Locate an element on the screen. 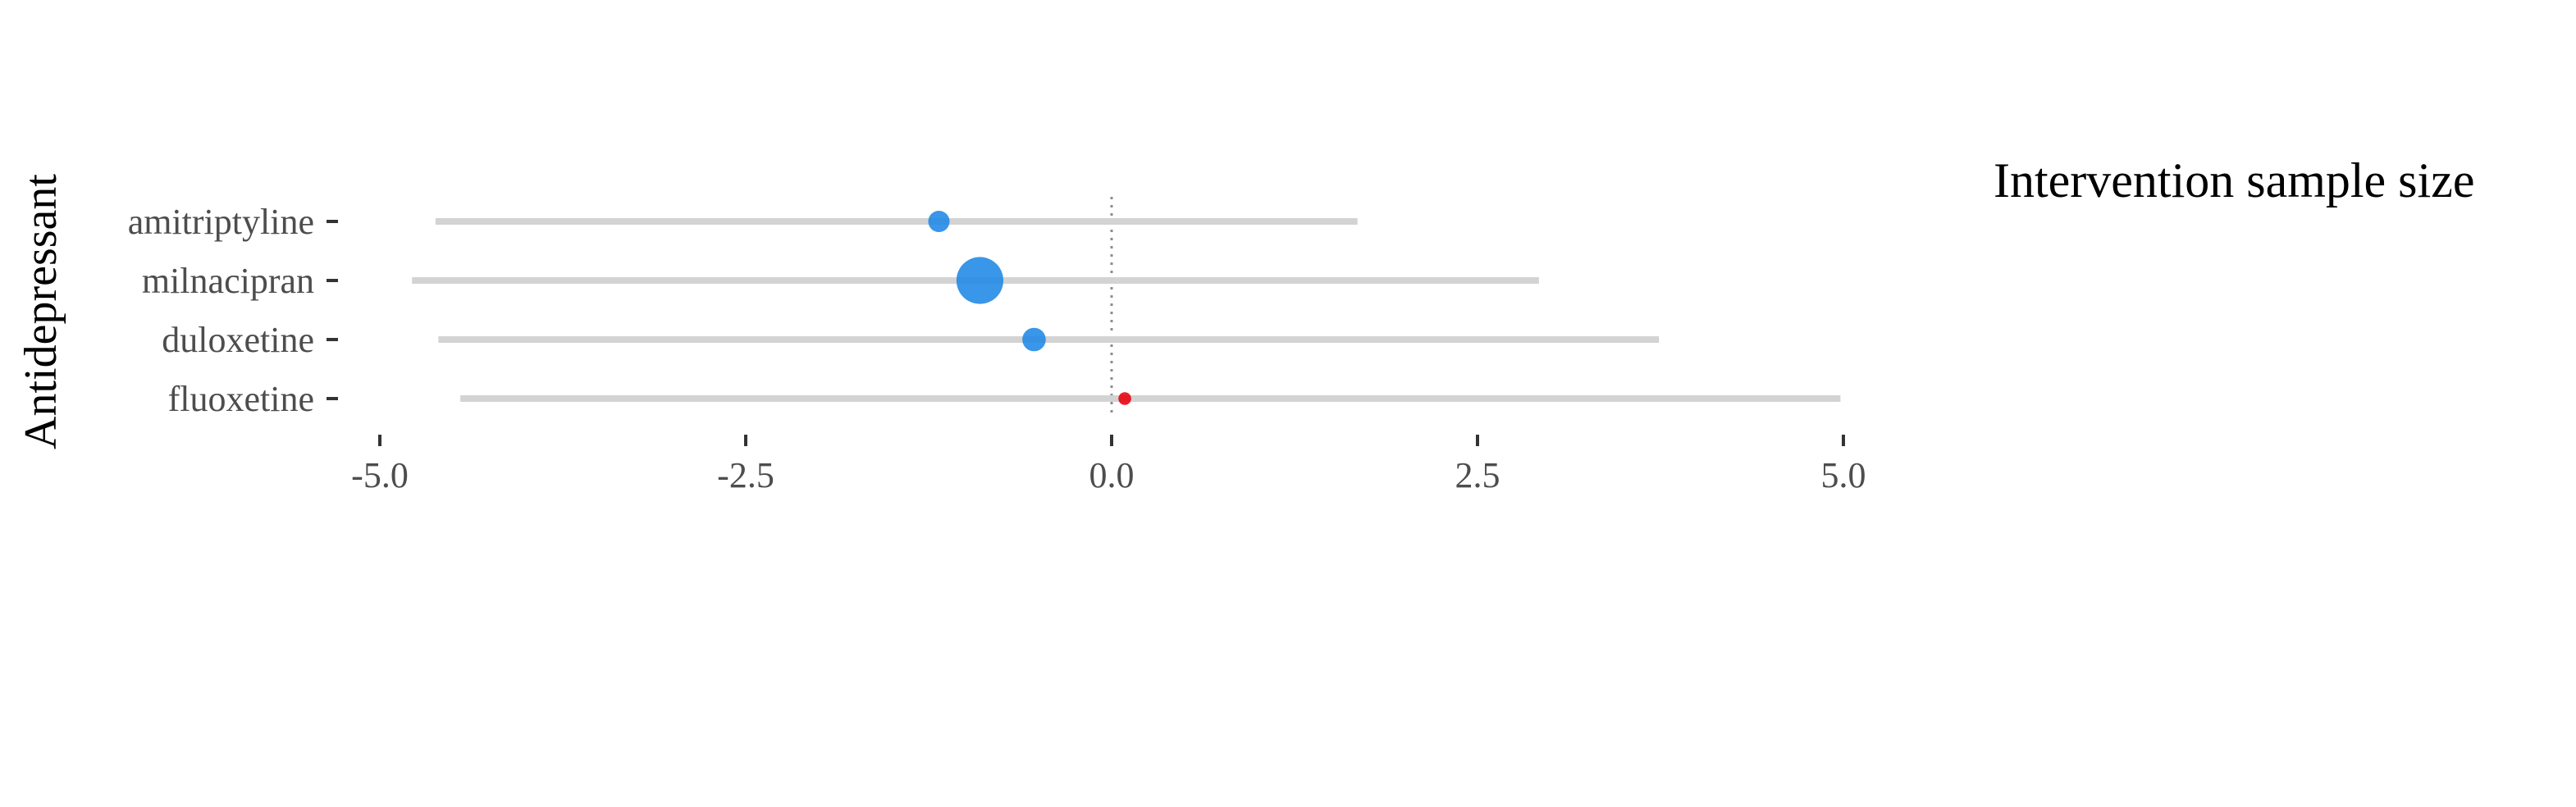 Image resolution: width=2576 pixels, height=807 pixels. legend-title: Intervention sample size is located at coordinates (2234, 180).